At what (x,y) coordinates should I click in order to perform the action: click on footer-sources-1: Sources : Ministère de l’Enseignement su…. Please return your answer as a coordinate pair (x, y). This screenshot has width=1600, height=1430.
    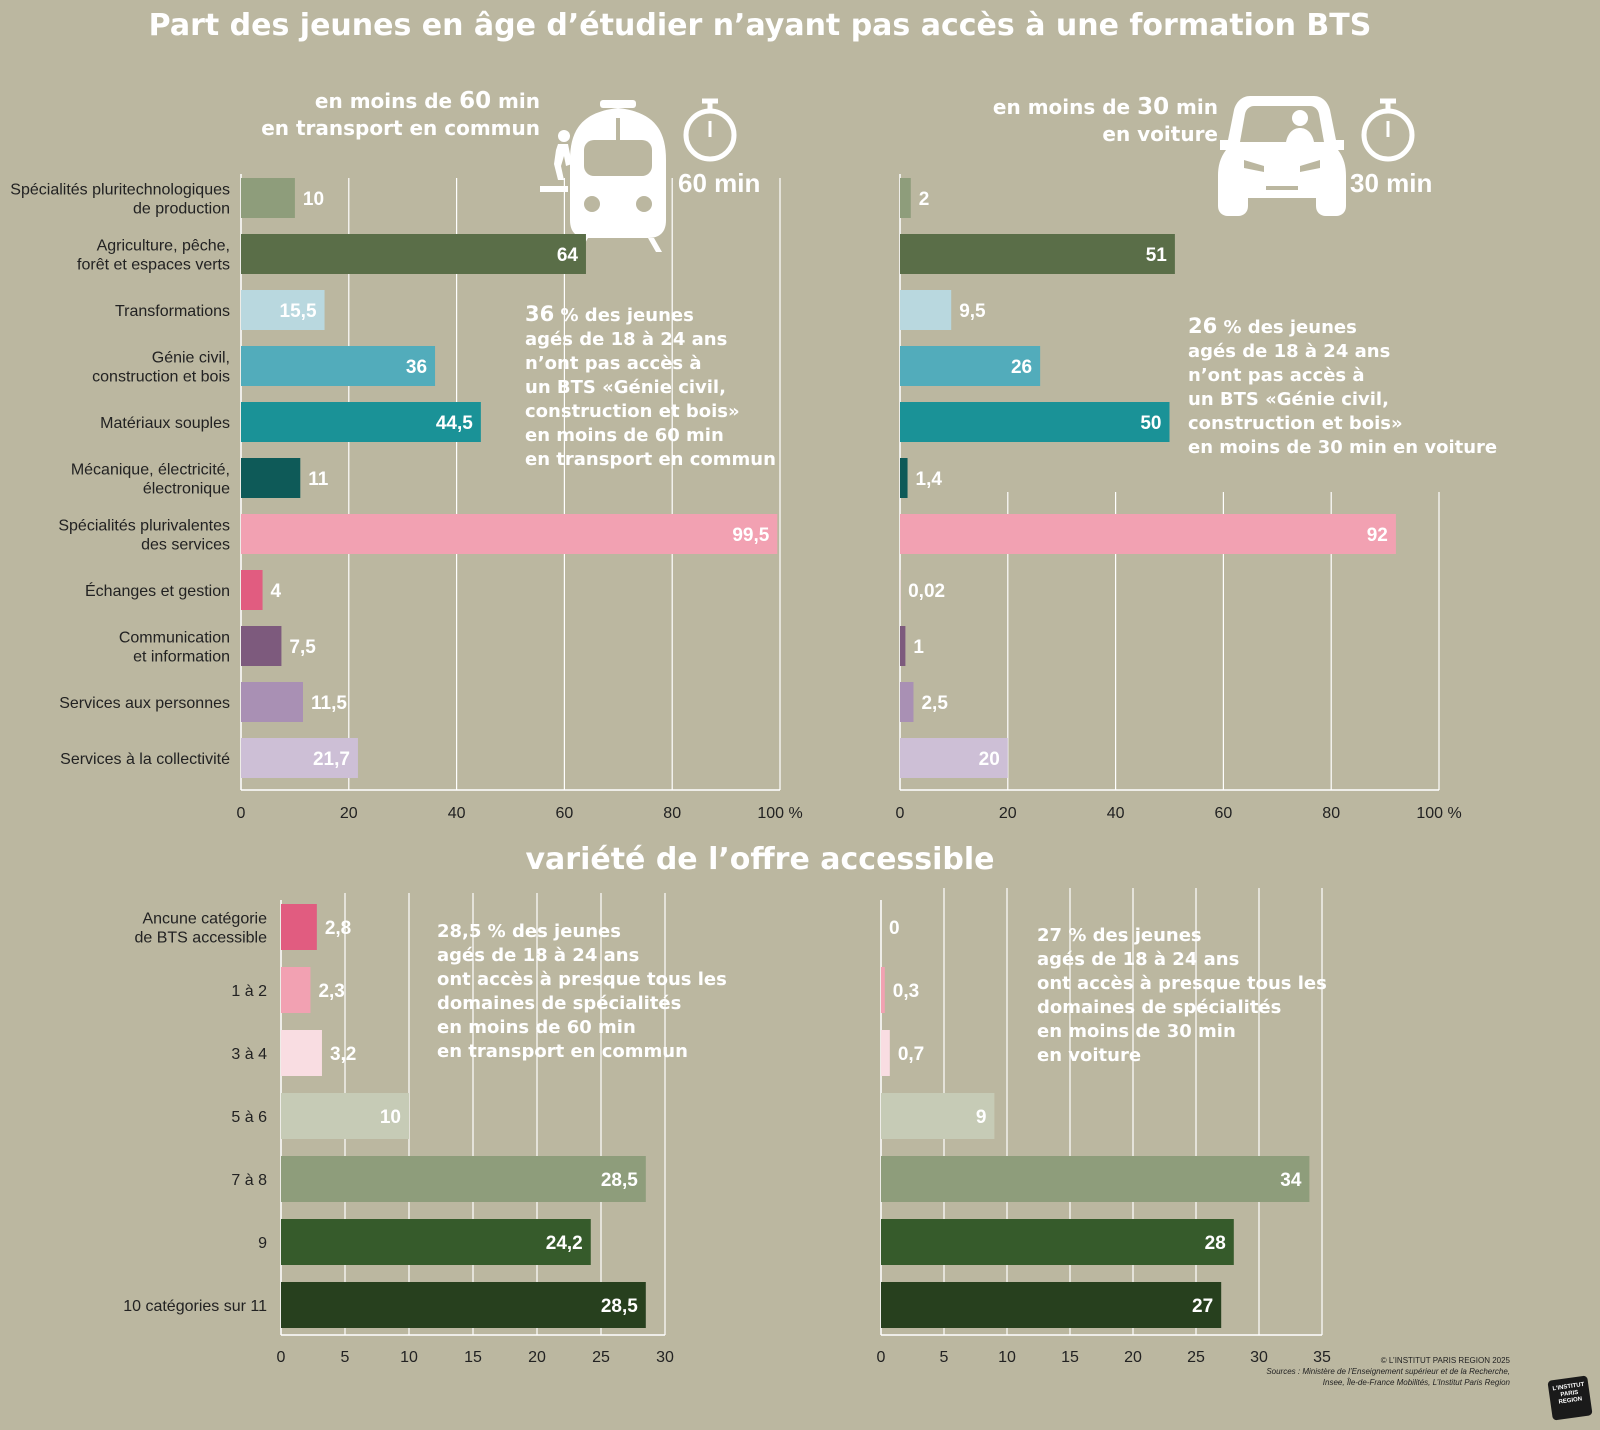
    Looking at the image, I should click on (1388, 1371).